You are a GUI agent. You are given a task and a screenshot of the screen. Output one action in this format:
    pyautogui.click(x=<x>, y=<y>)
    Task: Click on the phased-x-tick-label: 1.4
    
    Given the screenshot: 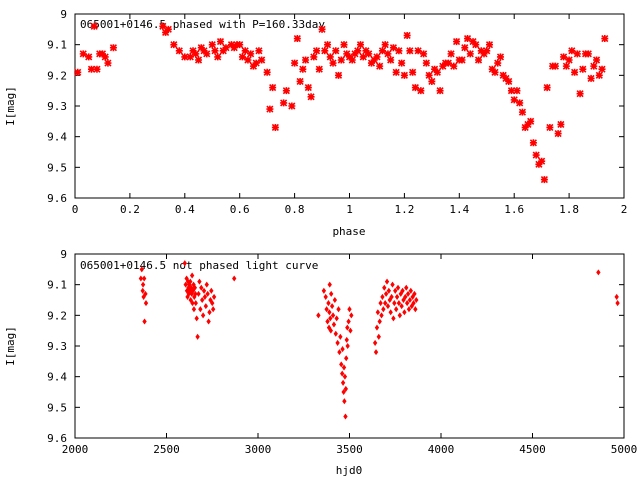 What is the action you would take?
    pyautogui.click(x=459, y=209)
    